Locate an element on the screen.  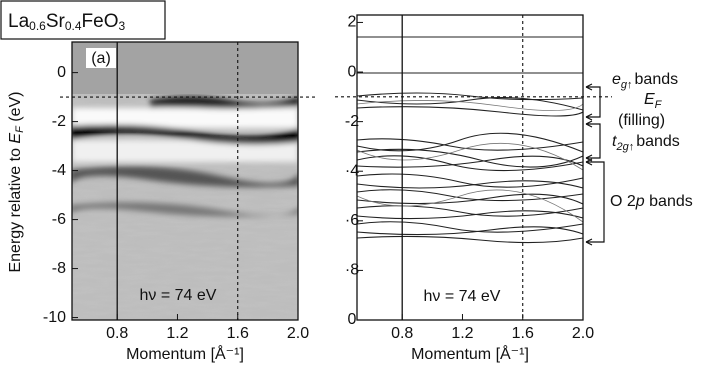
y-tick-label: ·4 is located at coordinates (352, 170).